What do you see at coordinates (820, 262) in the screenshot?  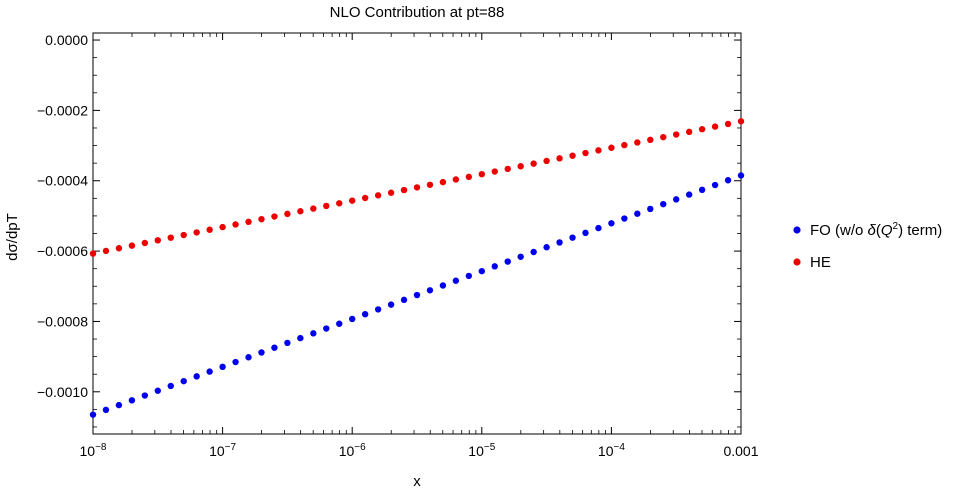 I see `legend-label-he: HE` at bounding box center [820, 262].